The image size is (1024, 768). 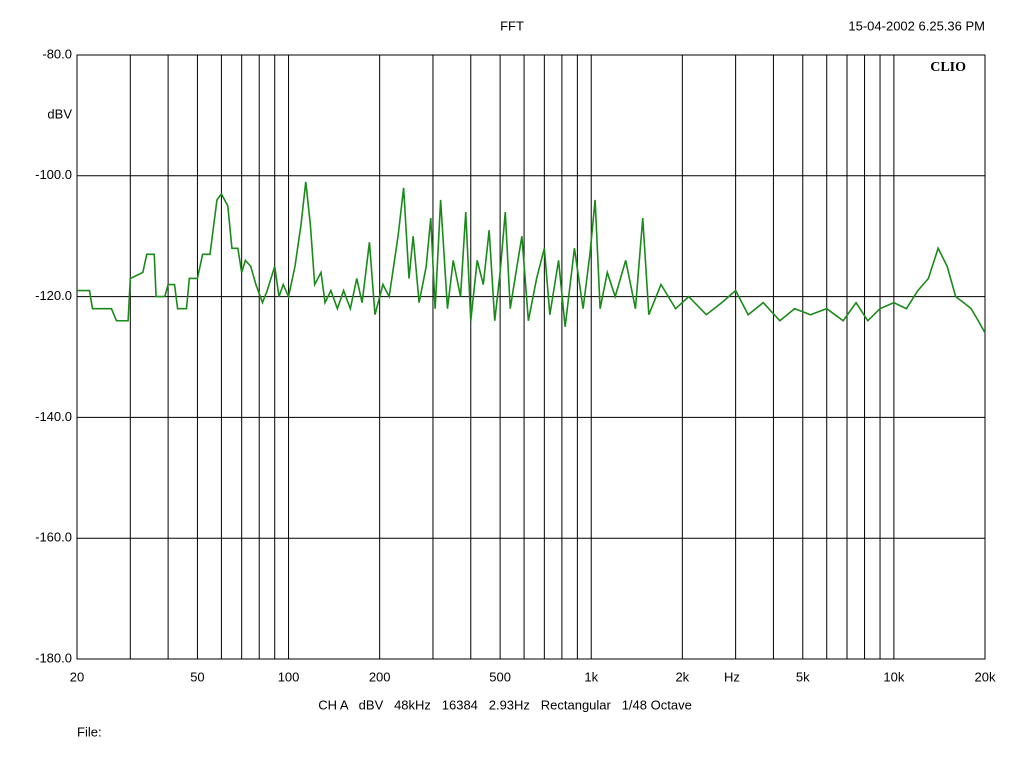 I want to click on x-tick-label: 500, so click(x=500, y=676).